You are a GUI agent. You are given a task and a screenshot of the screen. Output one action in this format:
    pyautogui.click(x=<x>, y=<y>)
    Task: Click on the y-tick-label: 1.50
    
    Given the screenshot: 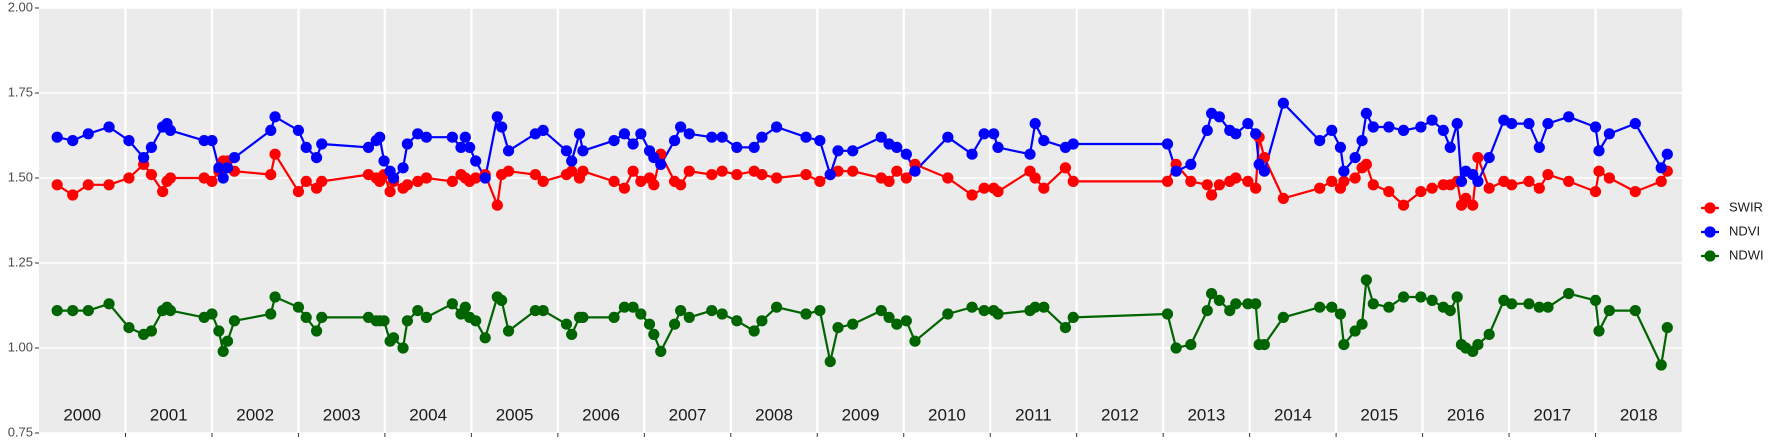 What is the action you would take?
    pyautogui.click(x=20, y=176)
    